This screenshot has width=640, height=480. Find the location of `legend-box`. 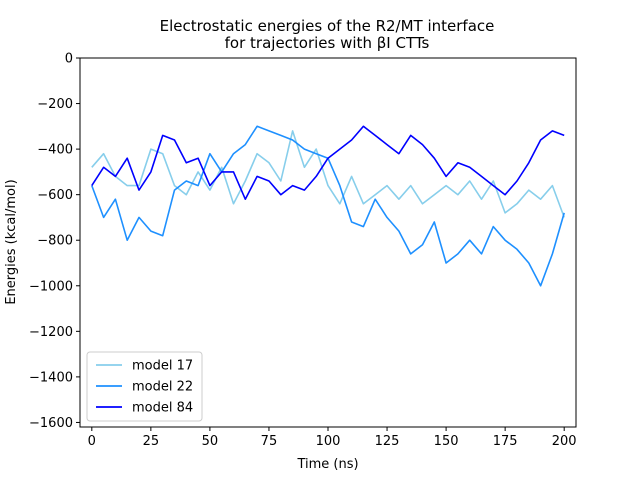

legend-box is located at coordinates (144, 386).